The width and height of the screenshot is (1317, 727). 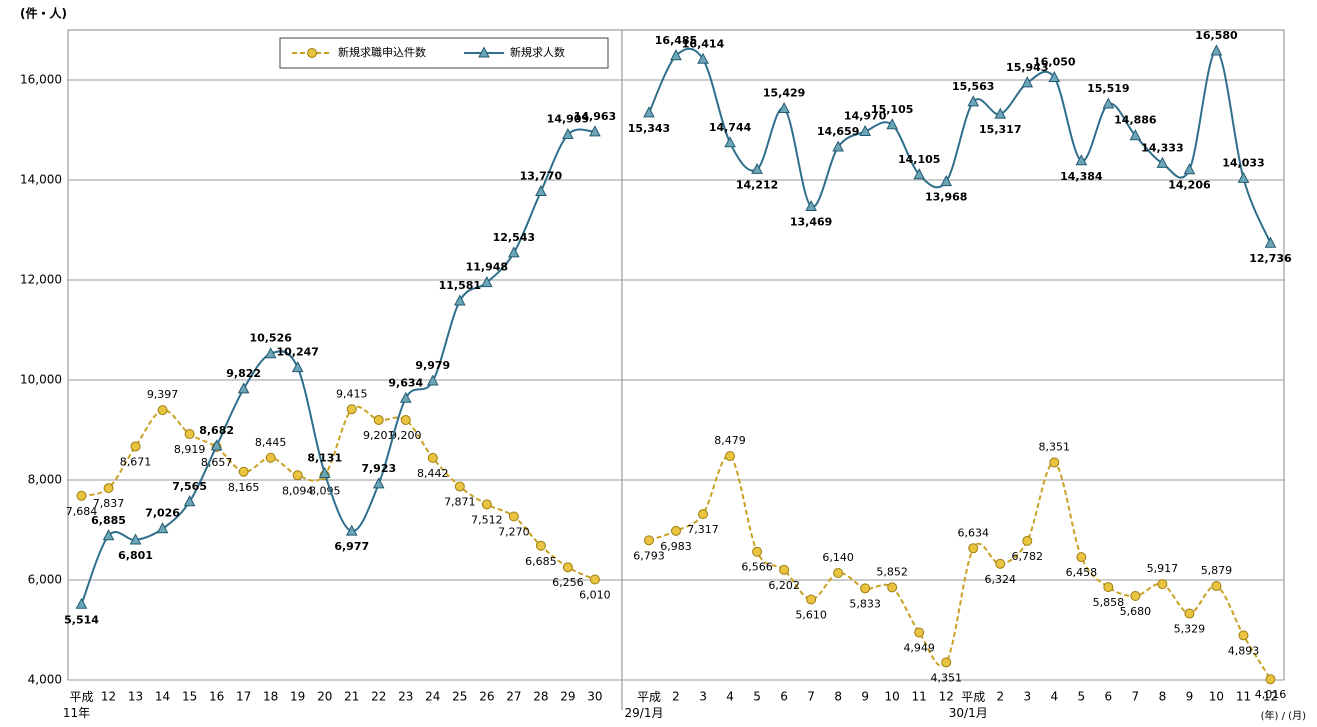 What do you see at coordinates (919, 159) in the screenshot?
I see `data-label: 14,105` at bounding box center [919, 159].